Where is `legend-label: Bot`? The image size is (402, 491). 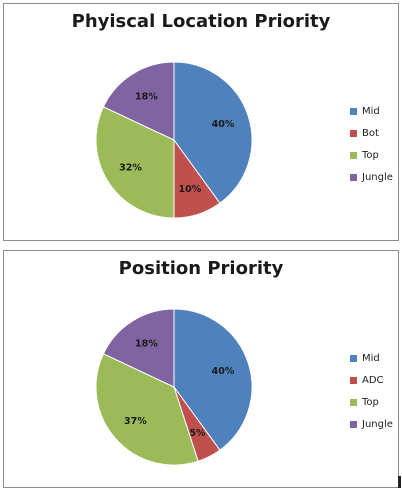
legend-label: Bot is located at coordinates (370, 133).